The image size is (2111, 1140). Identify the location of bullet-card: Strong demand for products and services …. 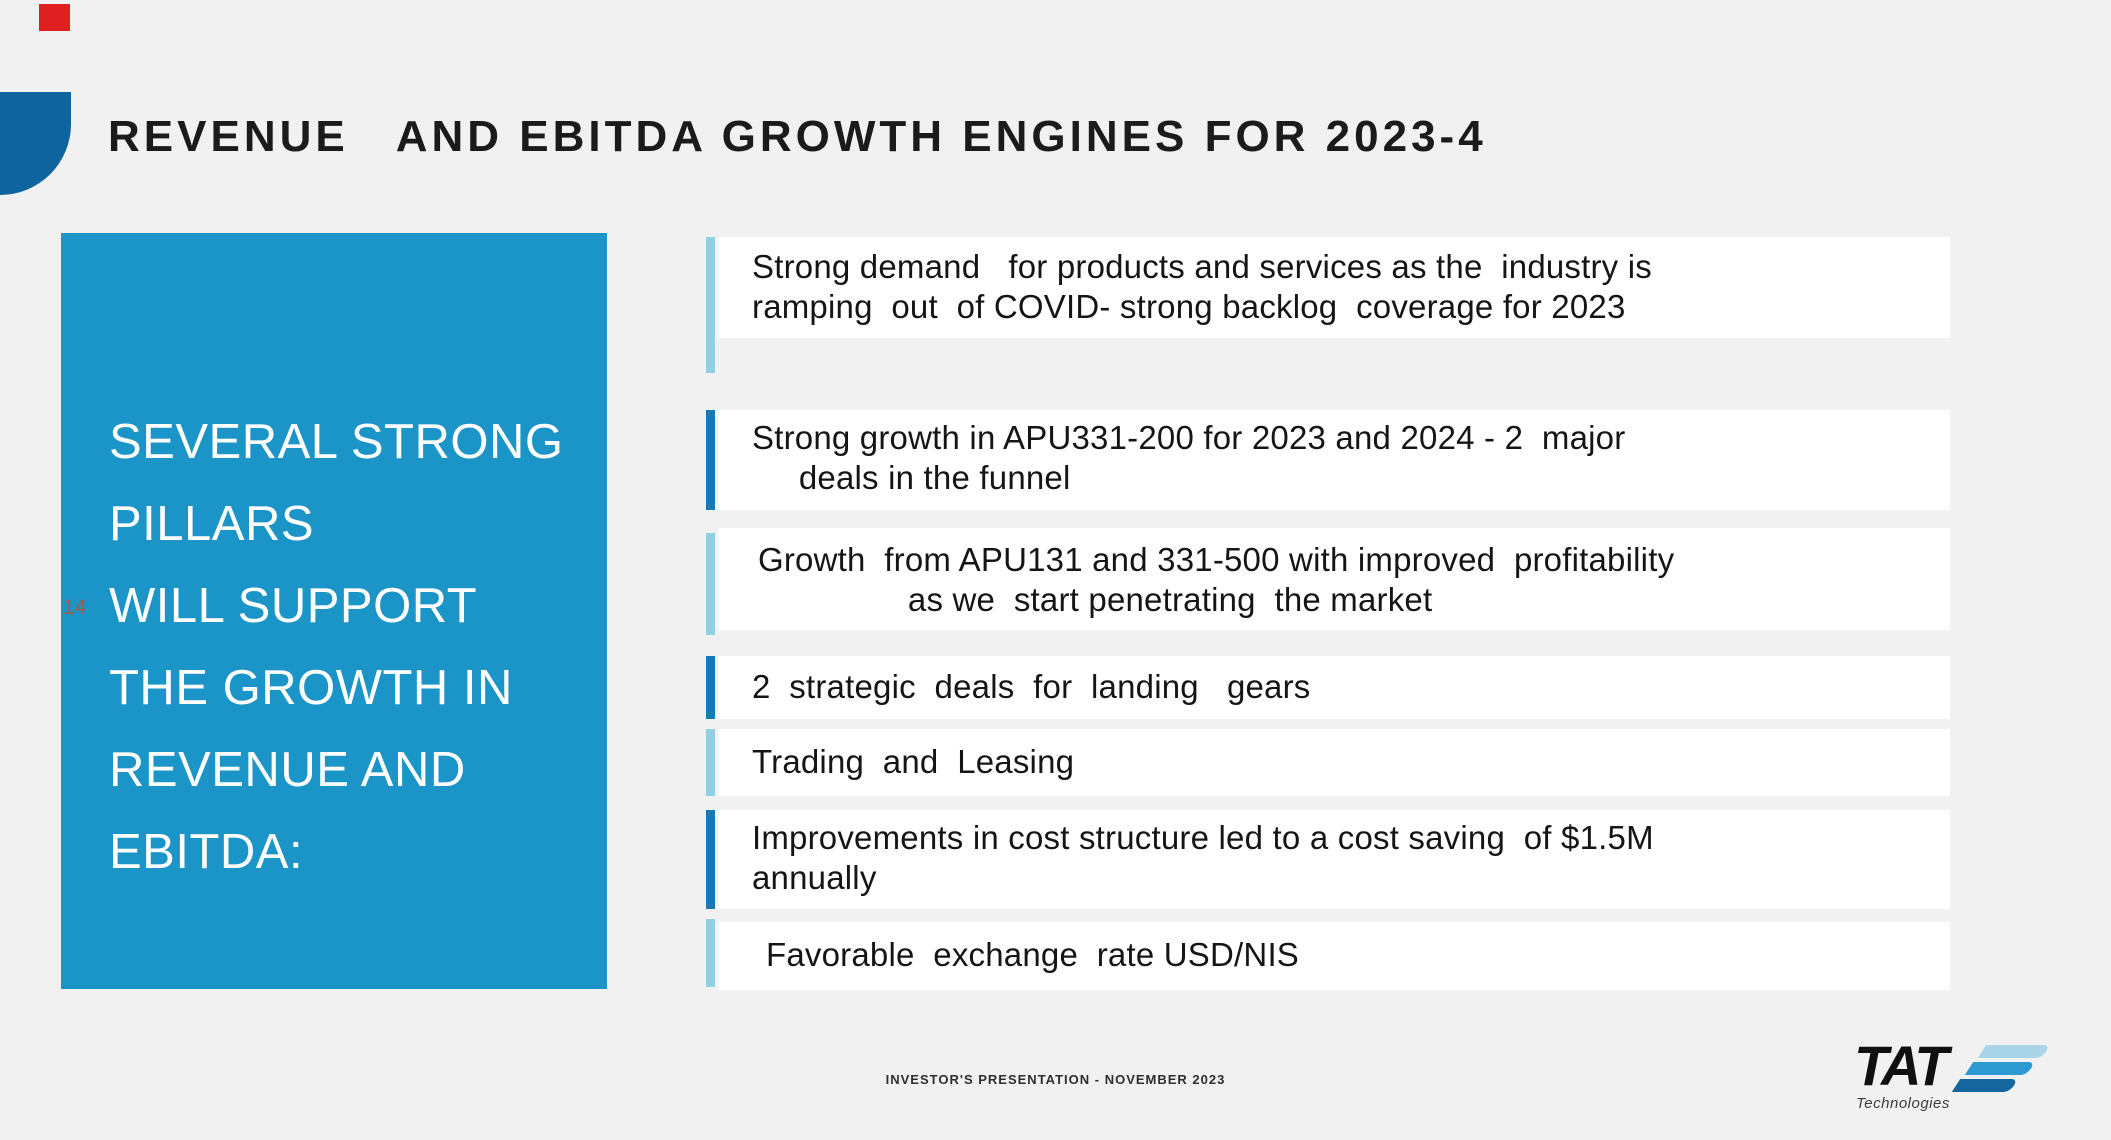
(1334, 287).